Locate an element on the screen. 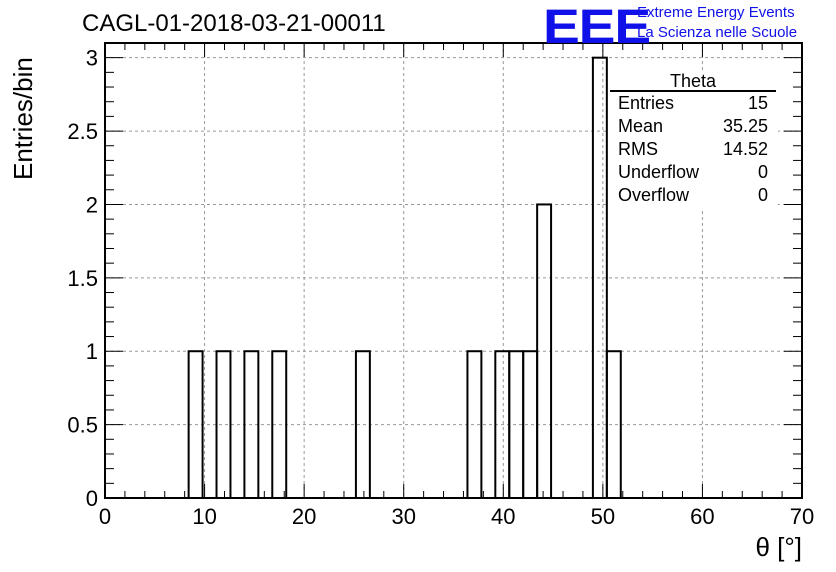 This screenshot has width=836, height=572. y-tick-label: 0.5 is located at coordinates (82, 425).